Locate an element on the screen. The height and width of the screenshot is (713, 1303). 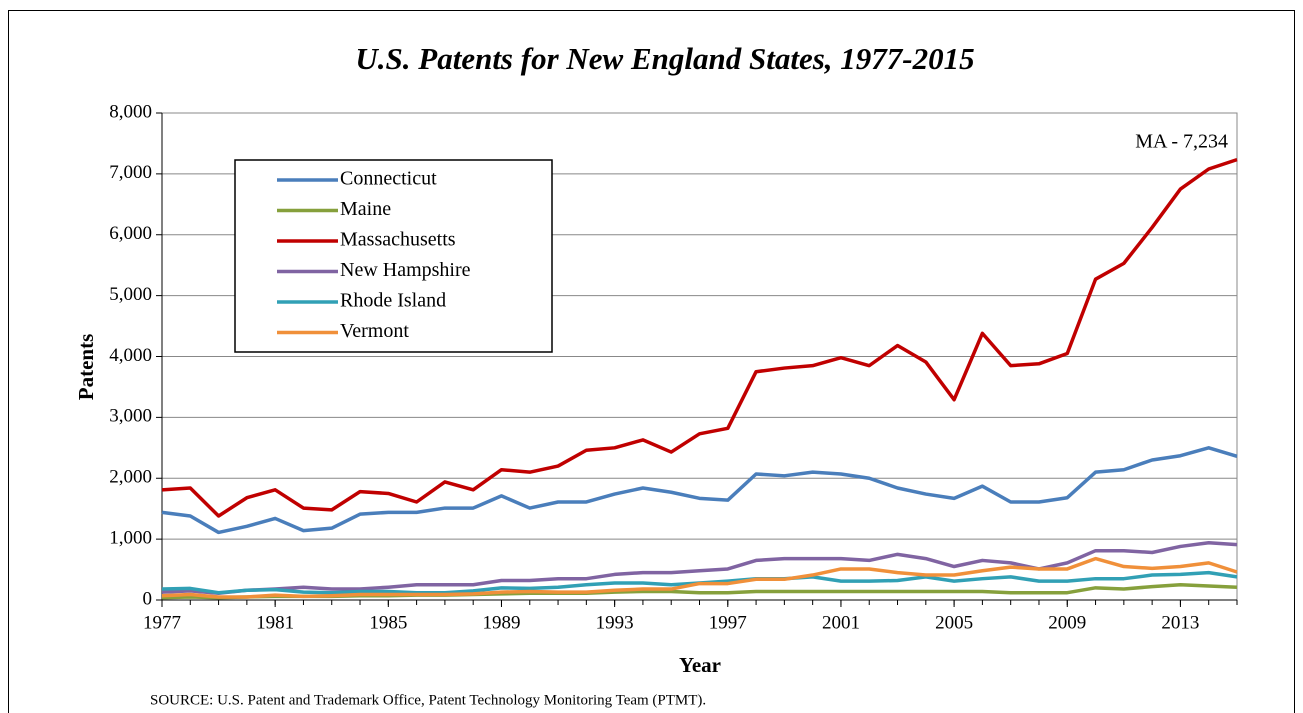
legend-label: Rhode Island is located at coordinates (393, 301).